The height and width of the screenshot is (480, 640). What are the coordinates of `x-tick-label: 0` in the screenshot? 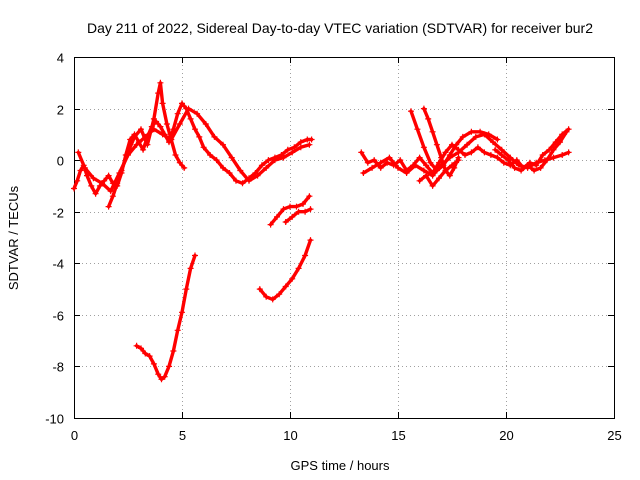 It's located at (74, 435).